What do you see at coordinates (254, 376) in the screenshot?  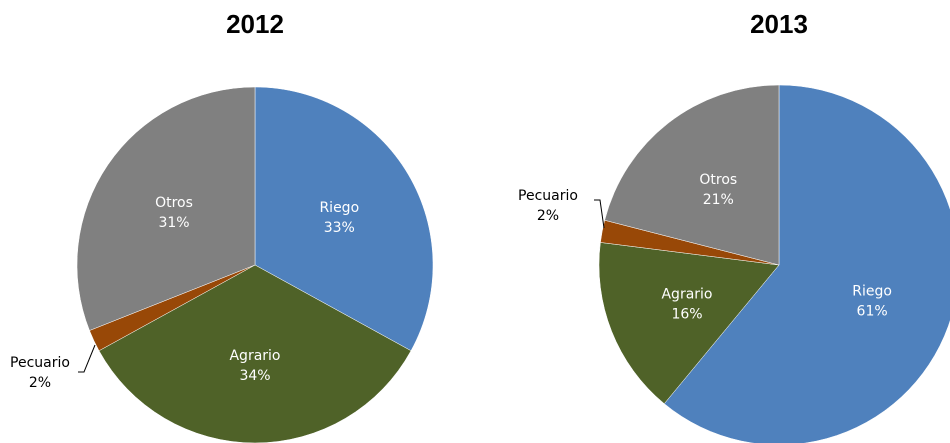 I see `slice-value-agrario: 34%` at bounding box center [254, 376].